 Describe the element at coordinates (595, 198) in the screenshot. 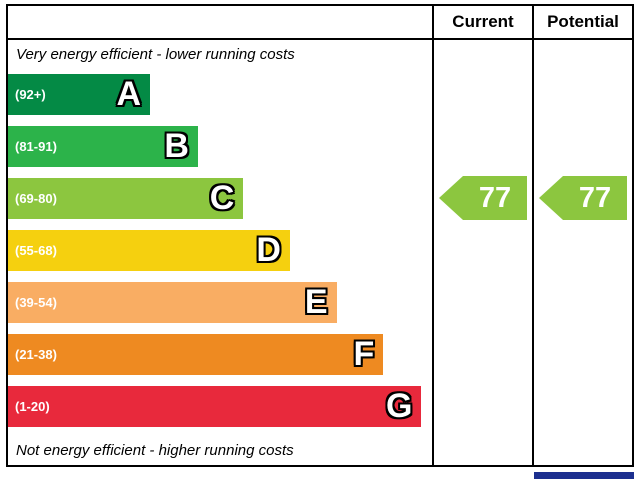

I see `potential-rating-value: 77` at that location.